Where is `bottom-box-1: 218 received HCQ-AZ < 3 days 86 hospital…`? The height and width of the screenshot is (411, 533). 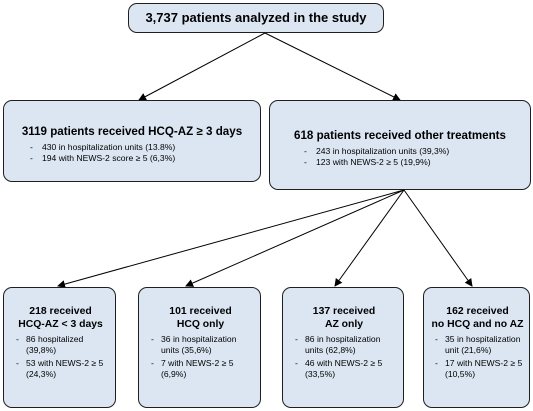
bottom-box-1: 218 received HCQ-AZ < 3 days 86 hospital… is located at coordinates (59, 347).